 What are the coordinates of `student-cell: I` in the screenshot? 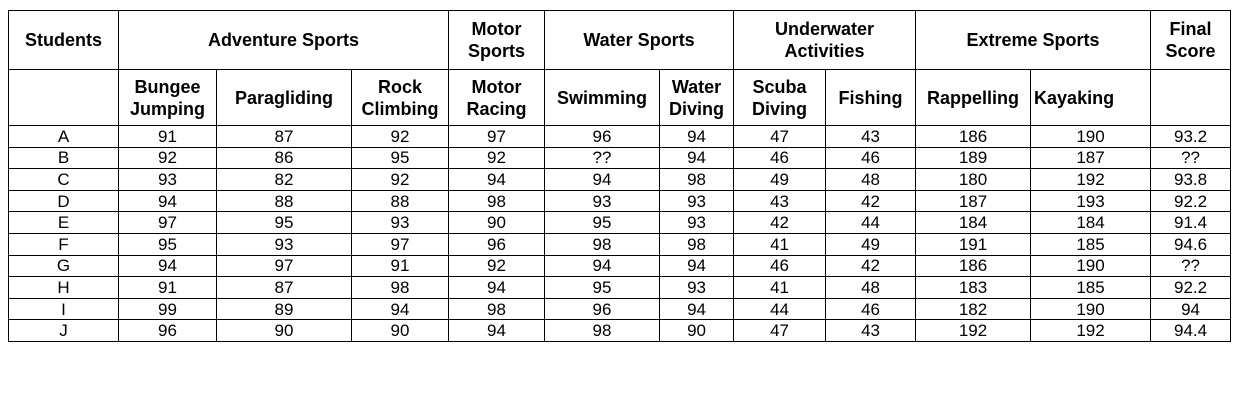 It's located at (63, 309).